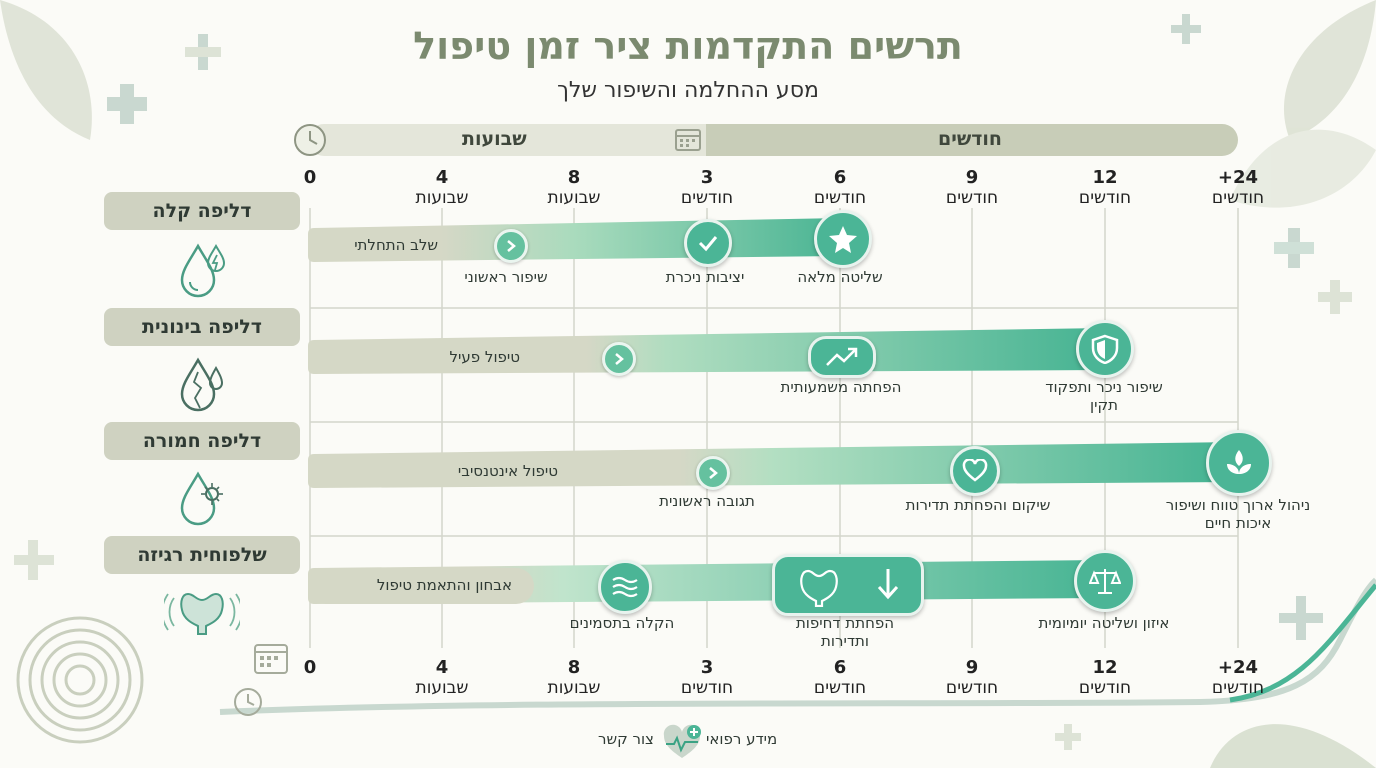  Describe the element at coordinates (625, 587) in the screenshot. I see `waves-icon` at that location.